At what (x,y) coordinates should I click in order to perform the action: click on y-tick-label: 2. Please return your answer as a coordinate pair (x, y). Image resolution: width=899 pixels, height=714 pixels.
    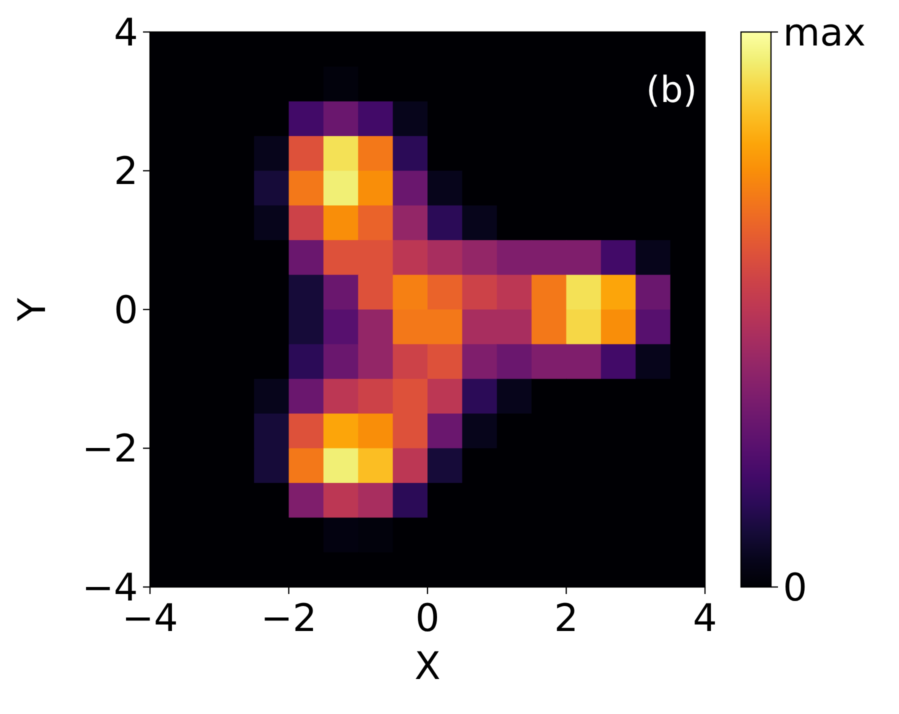
    Looking at the image, I should click on (126, 171).